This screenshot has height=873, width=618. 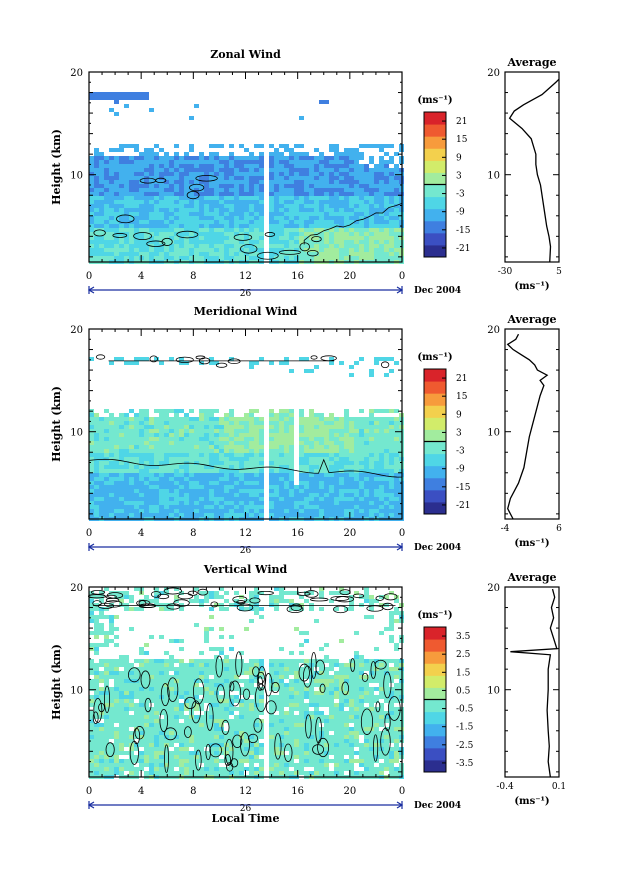 What do you see at coordinates (460, 452) in the screenshot?
I see `colorbar-tick-label: -3` at bounding box center [460, 452].